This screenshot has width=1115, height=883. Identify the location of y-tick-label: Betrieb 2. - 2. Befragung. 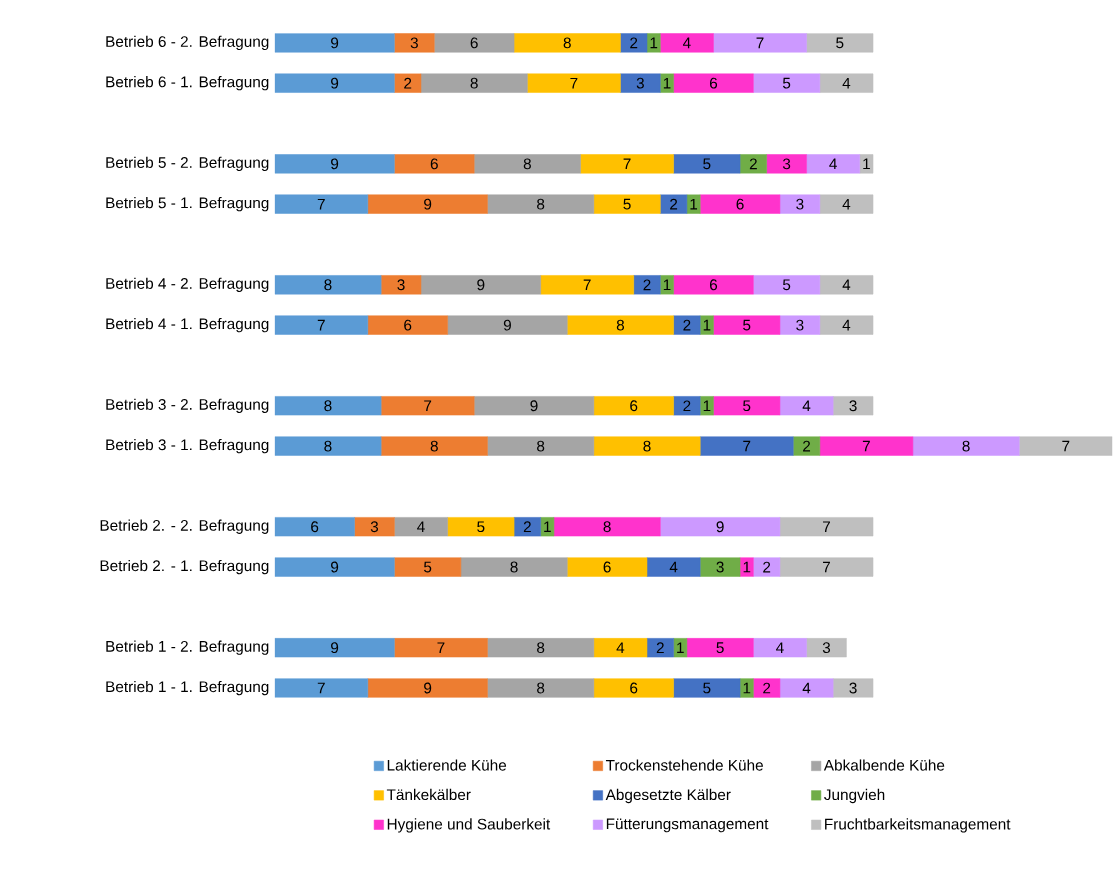
(184, 526).